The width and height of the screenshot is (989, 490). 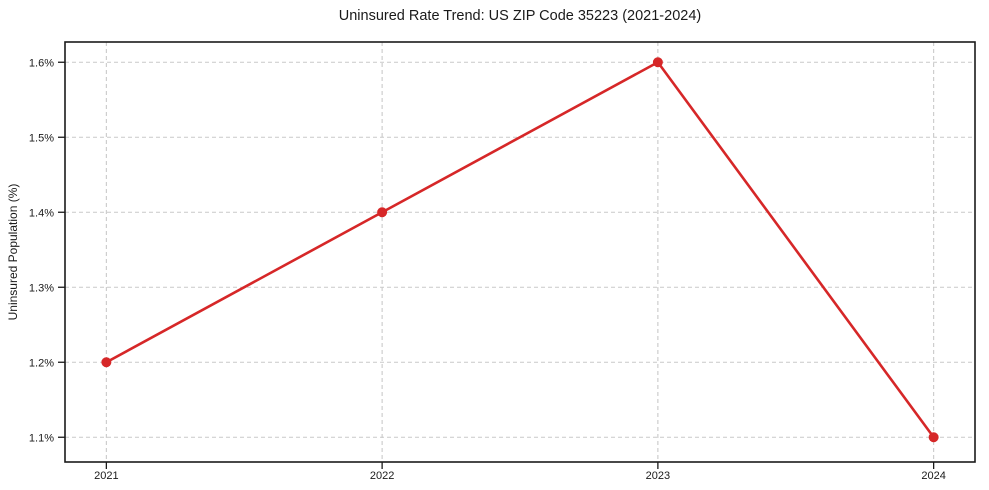 I want to click on x-tick-label: 2022, so click(x=382, y=476).